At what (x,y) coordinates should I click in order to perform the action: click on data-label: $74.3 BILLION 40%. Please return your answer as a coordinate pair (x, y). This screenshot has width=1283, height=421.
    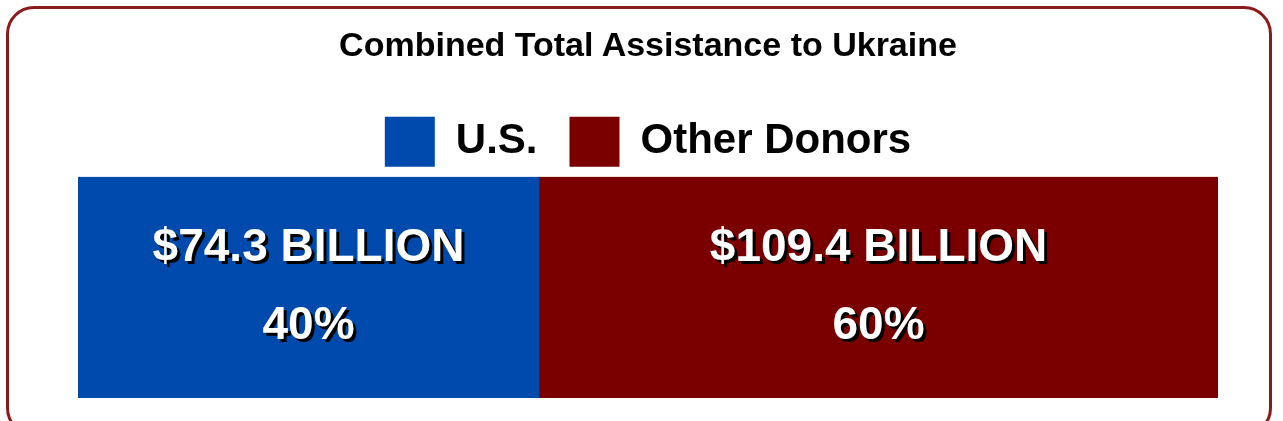
    Looking at the image, I should click on (308, 286).